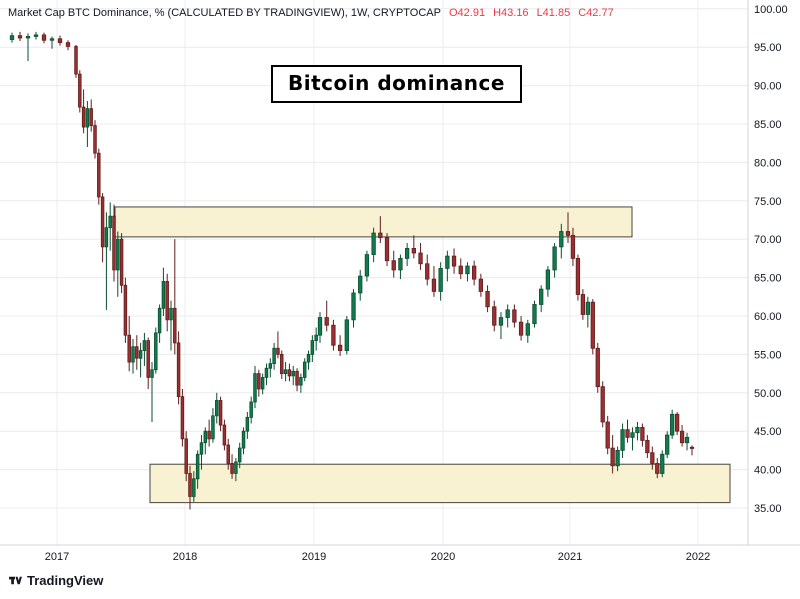 The image size is (800, 599). What do you see at coordinates (768, 279) in the screenshot?
I see `price-axis-label: 65.00` at bounding box center [768, 279].